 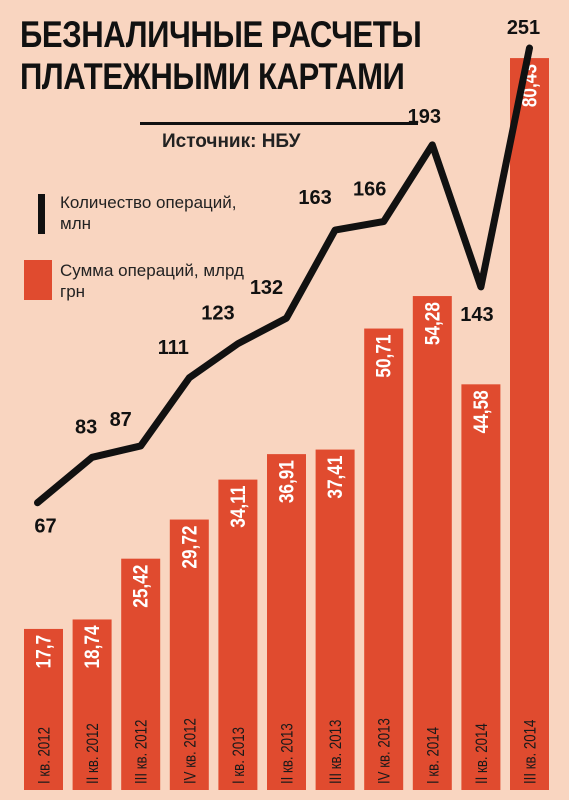 What do you see at coordinates (287, 481) in the screenshot?
I see `bar-value-label: 36,91` at bounding box center [287, 481].